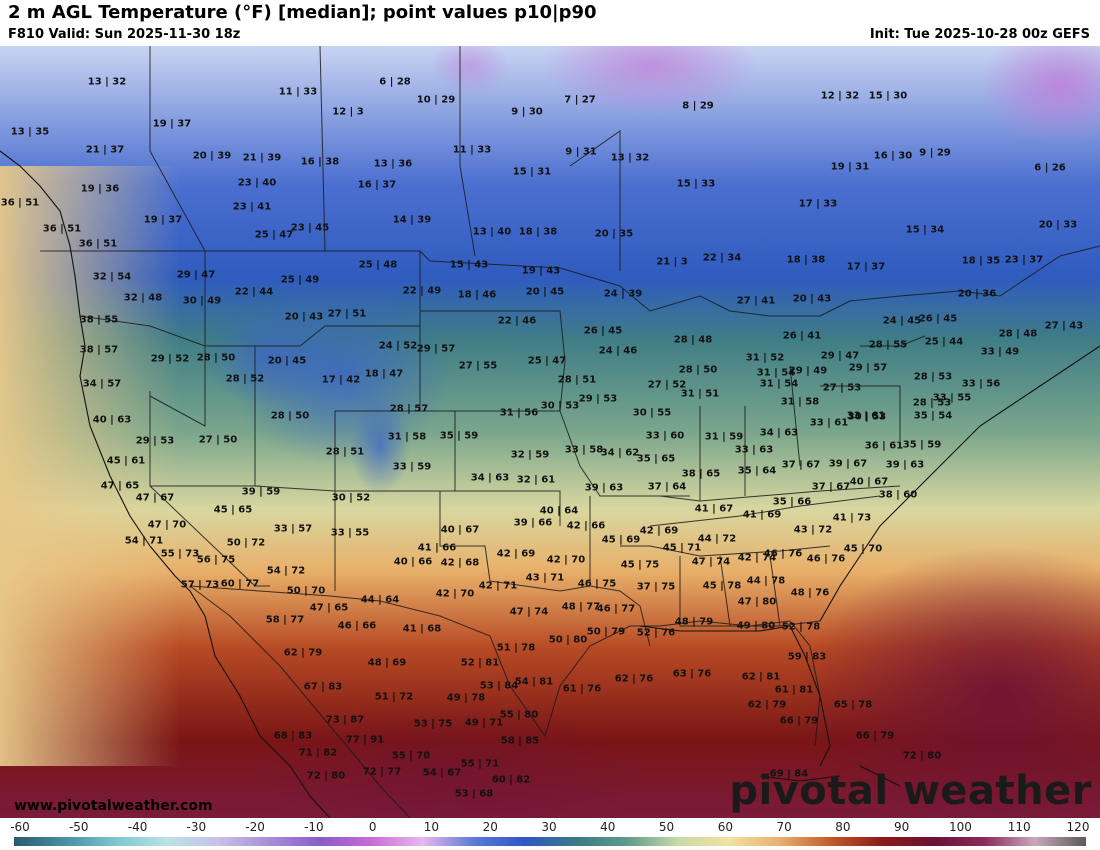 The image size is (1100, 850). Describe the element at coordinates (519, 413) in the screenshot. I see `point-value-label: 31 | 56` at that location.